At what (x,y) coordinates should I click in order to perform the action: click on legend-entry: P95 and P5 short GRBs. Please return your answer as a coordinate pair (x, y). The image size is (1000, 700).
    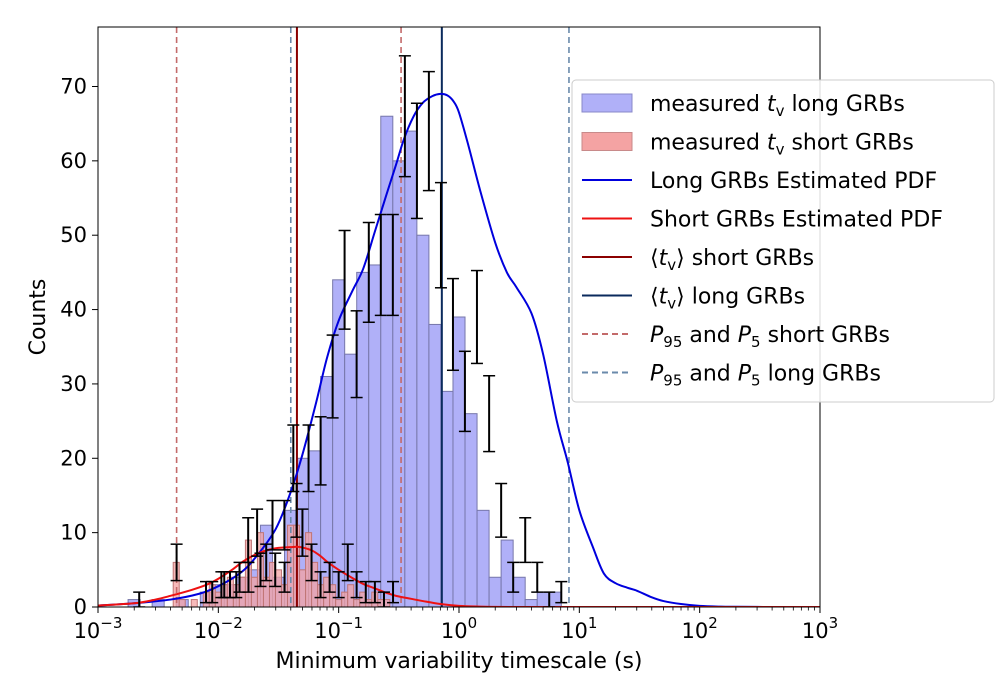
    Looking at the image, I should click on (736, 337).